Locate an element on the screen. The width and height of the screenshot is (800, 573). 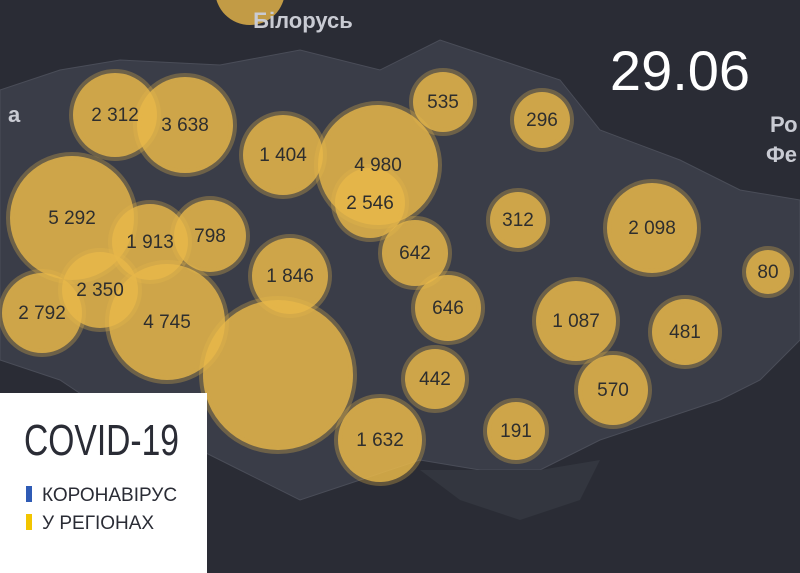
region-value: 798 is located at coordinates (210, 236).